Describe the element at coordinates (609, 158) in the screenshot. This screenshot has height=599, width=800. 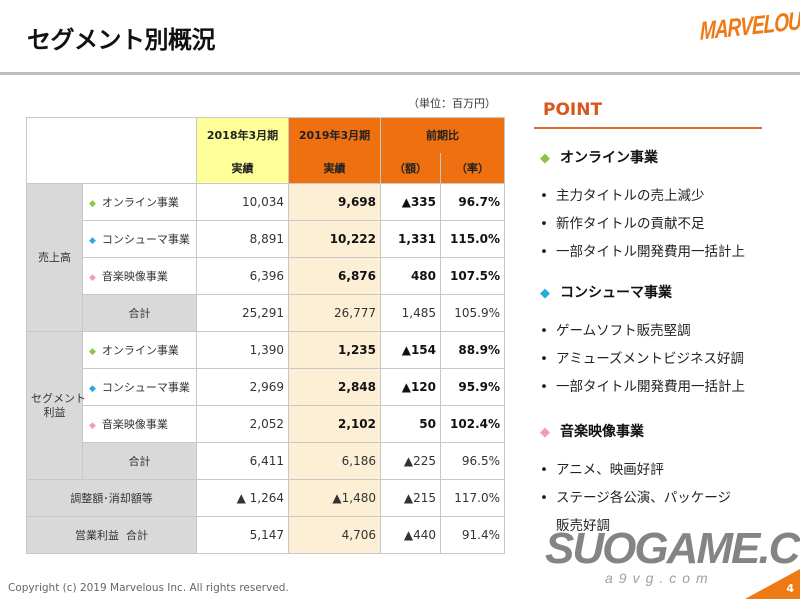
I see `section-heading: オンライン事業` at that location.